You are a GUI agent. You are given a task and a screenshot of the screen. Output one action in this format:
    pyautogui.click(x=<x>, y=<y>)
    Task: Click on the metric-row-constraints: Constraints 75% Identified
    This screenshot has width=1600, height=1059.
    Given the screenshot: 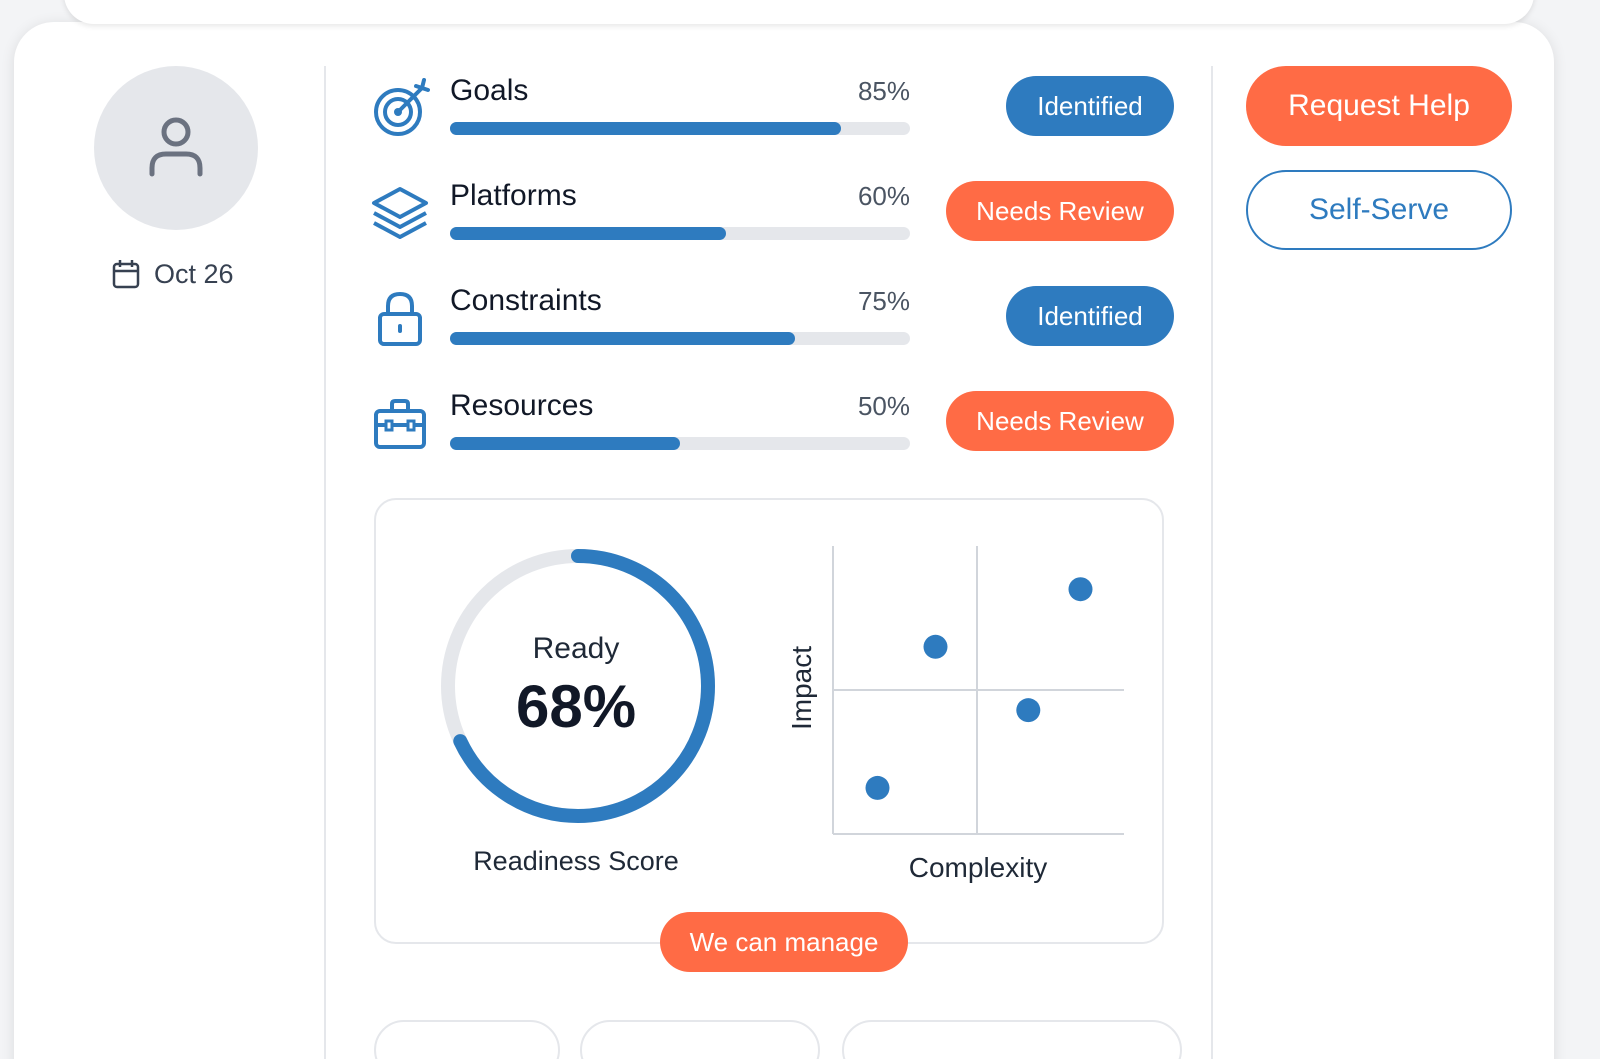 What is the action you would take?
    pyautogui.click(x=775, y=325)
    